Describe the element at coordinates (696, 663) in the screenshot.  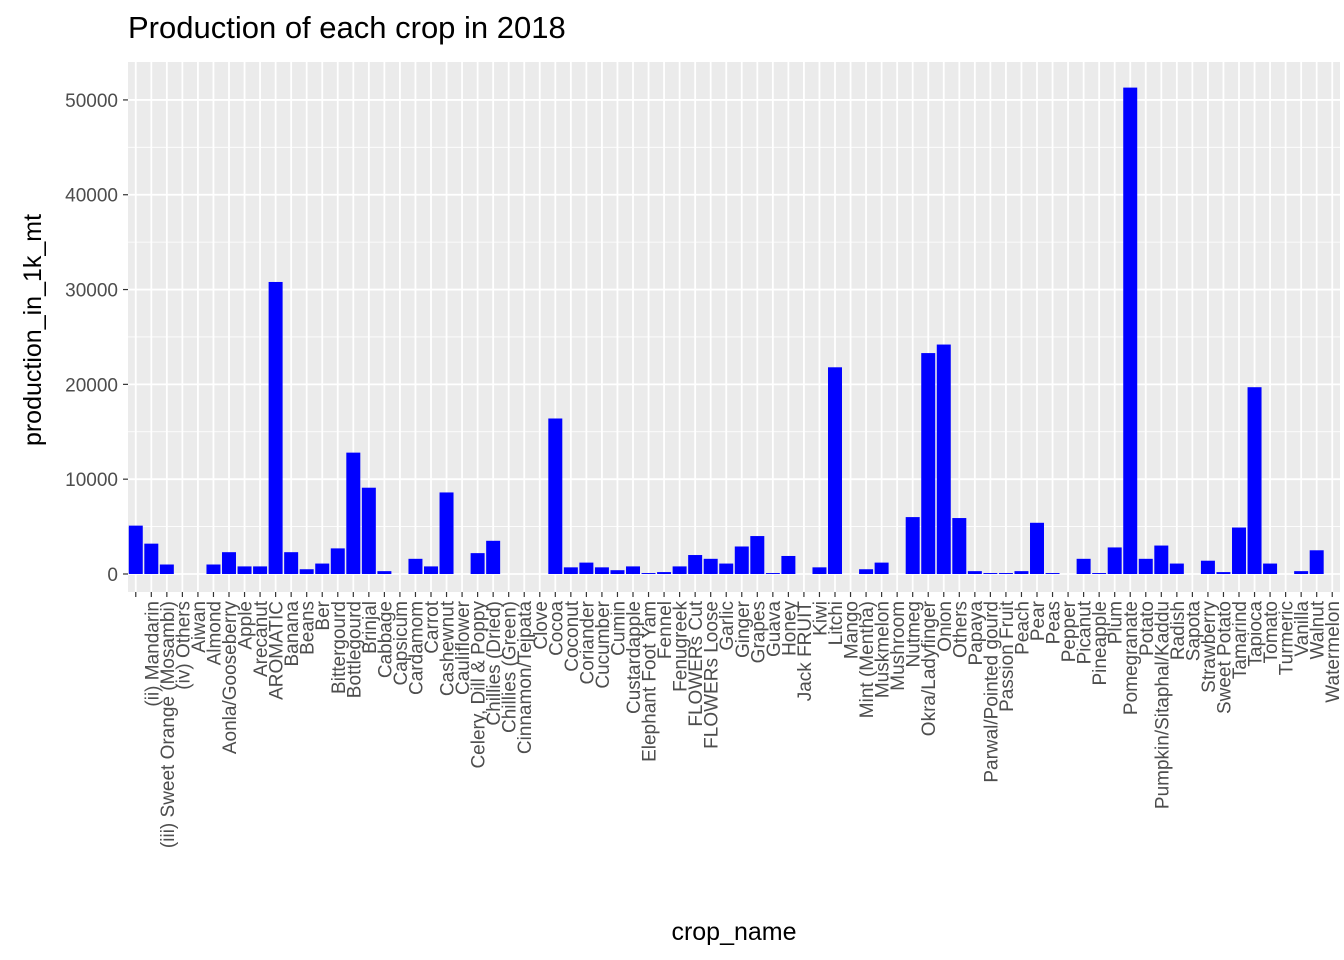
I see `x-tick-label: FLOWERs Cut` at that location.